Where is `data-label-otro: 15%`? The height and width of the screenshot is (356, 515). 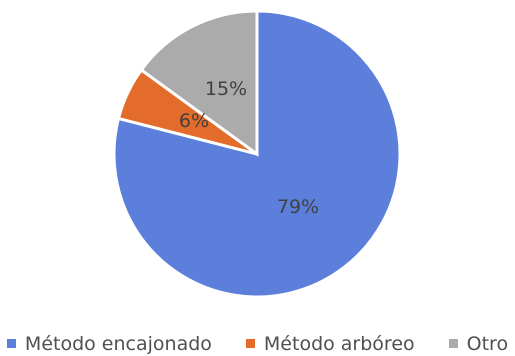
data-label-otro: 15% is located at coordinates (226, 89).